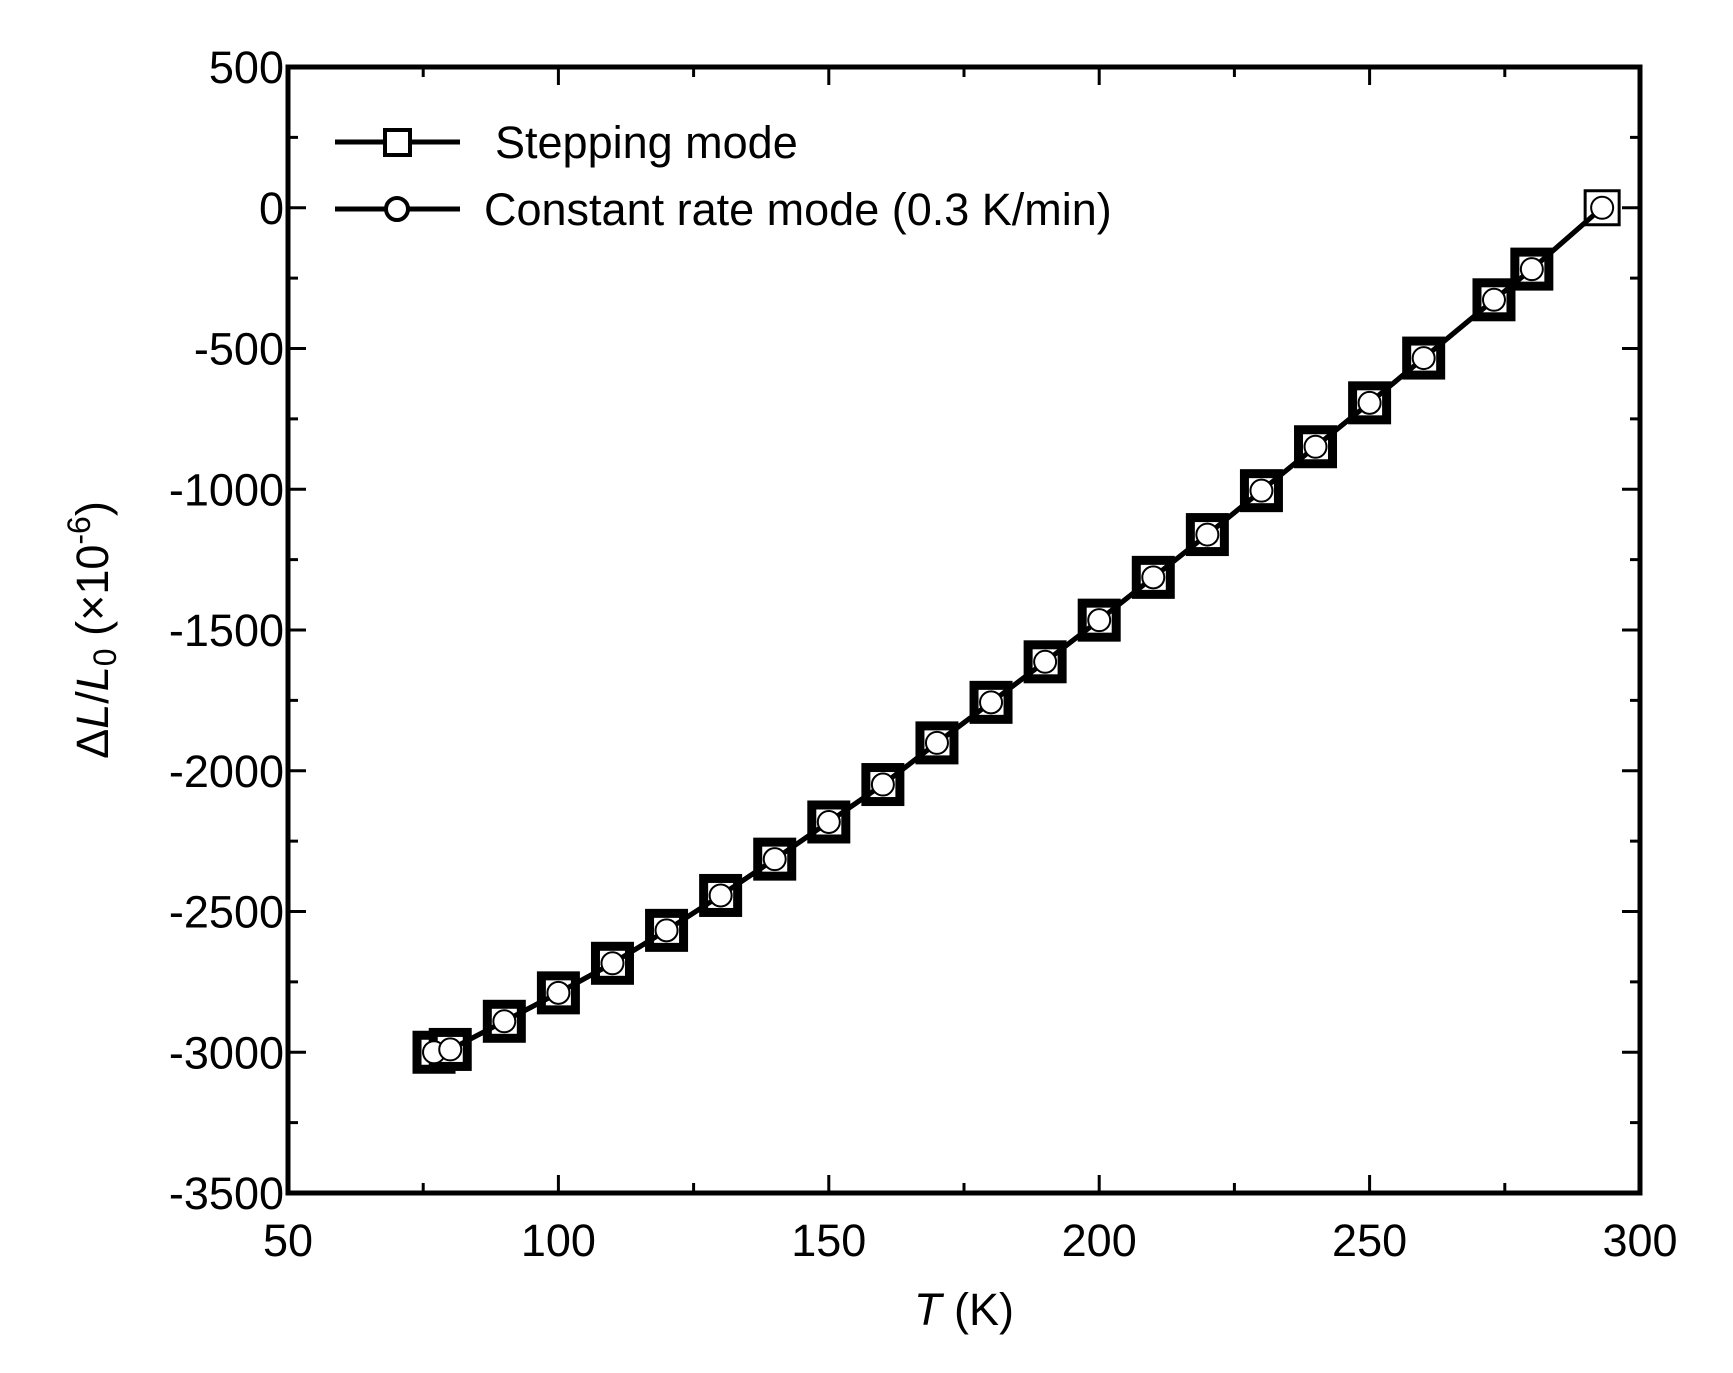 Image resolution: width=1733 pixels, height=1373 pixels. I want to click on y-tick-label: -2000, so click(226, 771).